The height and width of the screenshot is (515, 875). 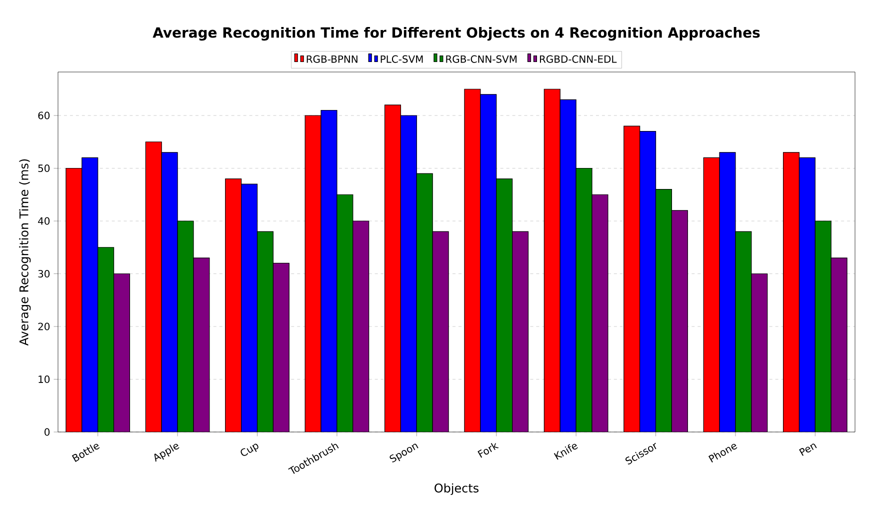 I want to click on legend-label: RGBD-CNN-EDL, so click(x=578, y=59).